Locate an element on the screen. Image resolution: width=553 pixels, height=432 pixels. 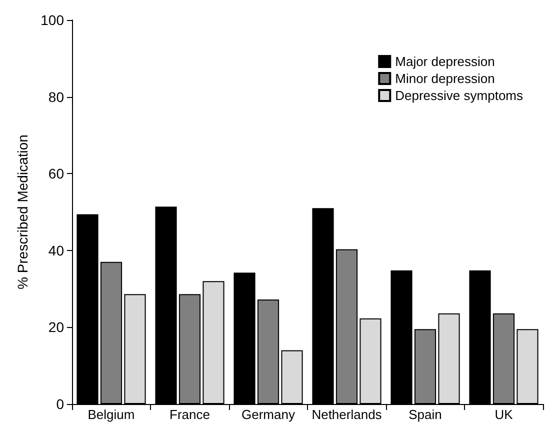
y-tick-label: 40 is located at coordinates (56, 250).